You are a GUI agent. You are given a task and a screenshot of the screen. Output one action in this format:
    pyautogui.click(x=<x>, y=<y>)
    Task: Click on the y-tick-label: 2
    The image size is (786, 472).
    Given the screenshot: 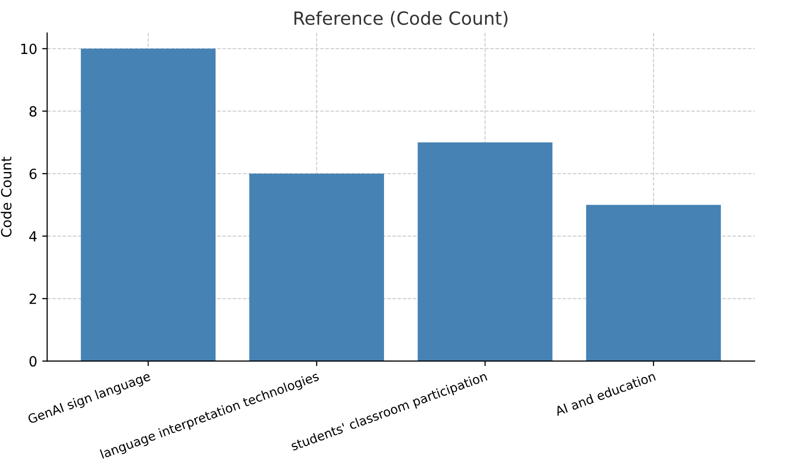 What is the action you would take?
    pyautogui.click(x=33, y=299)
    